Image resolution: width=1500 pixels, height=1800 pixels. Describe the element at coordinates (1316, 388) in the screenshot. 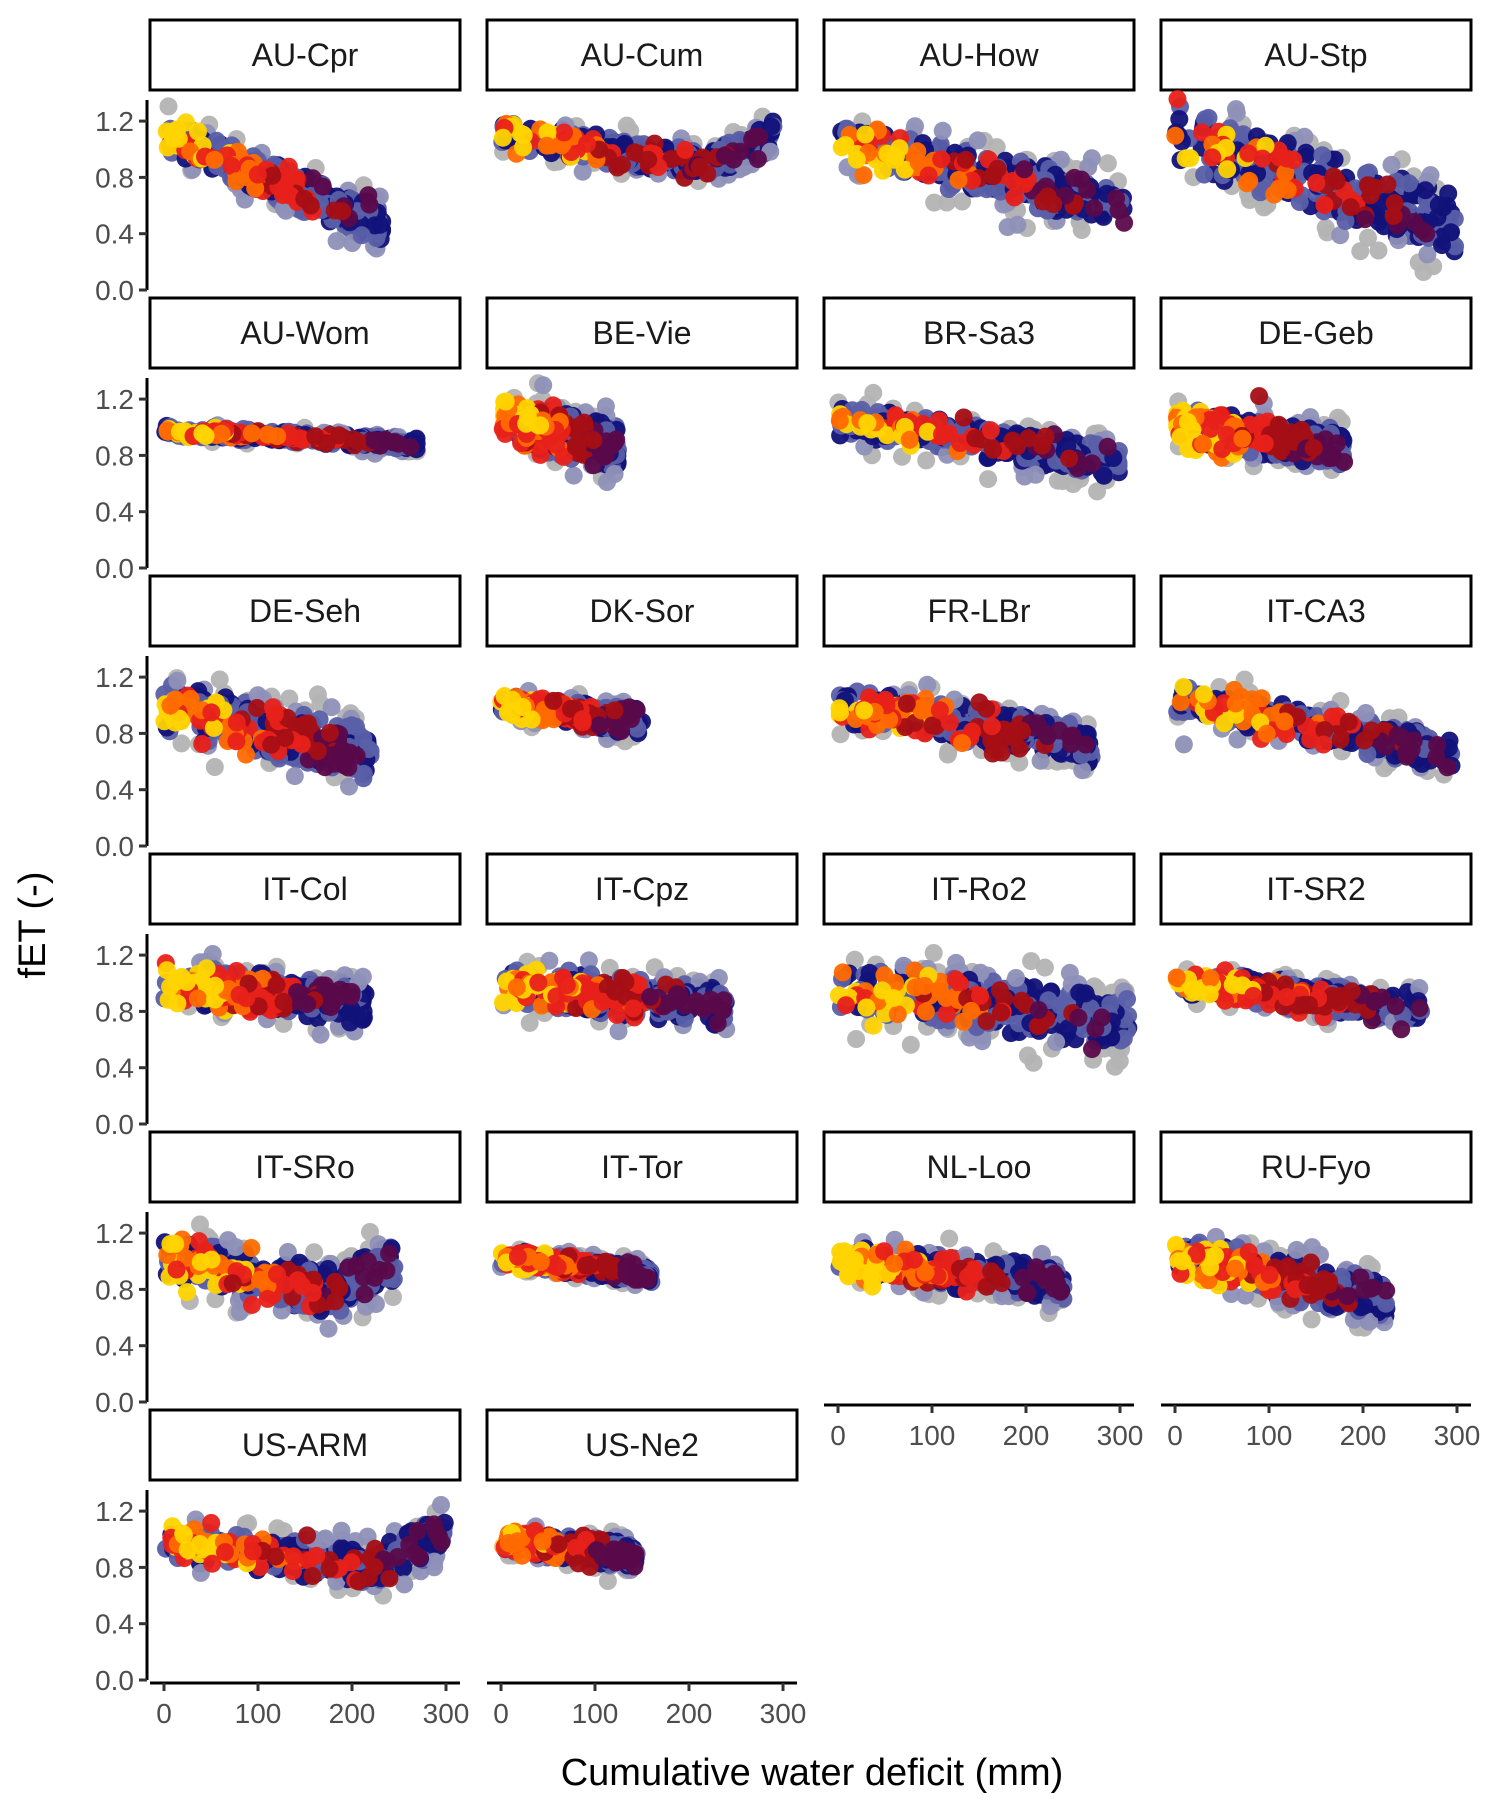

I see `facet-panel-de-geb: DE-Geb` at that location.